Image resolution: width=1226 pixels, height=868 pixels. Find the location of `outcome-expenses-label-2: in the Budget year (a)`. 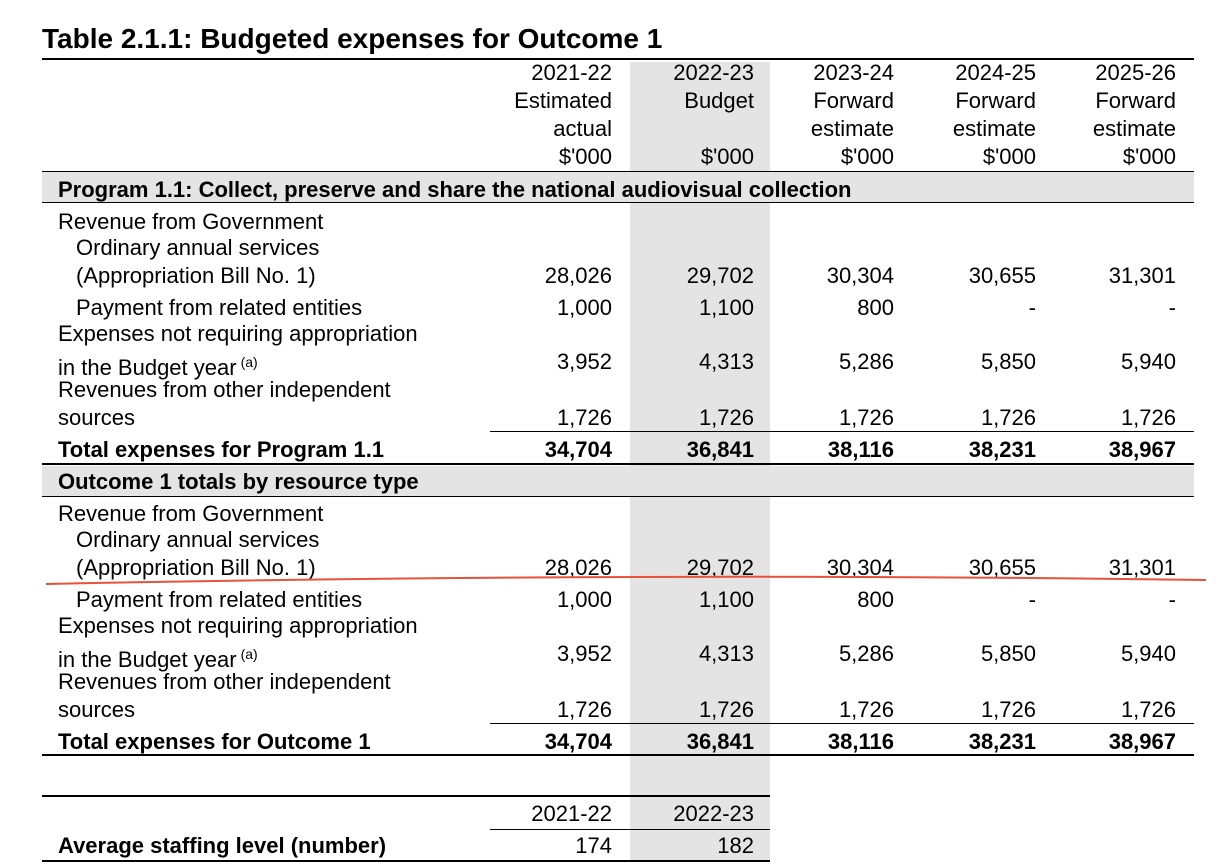

outcome-expenses-label-2: in the Budget year (a) is located at coordinates (158, 657).